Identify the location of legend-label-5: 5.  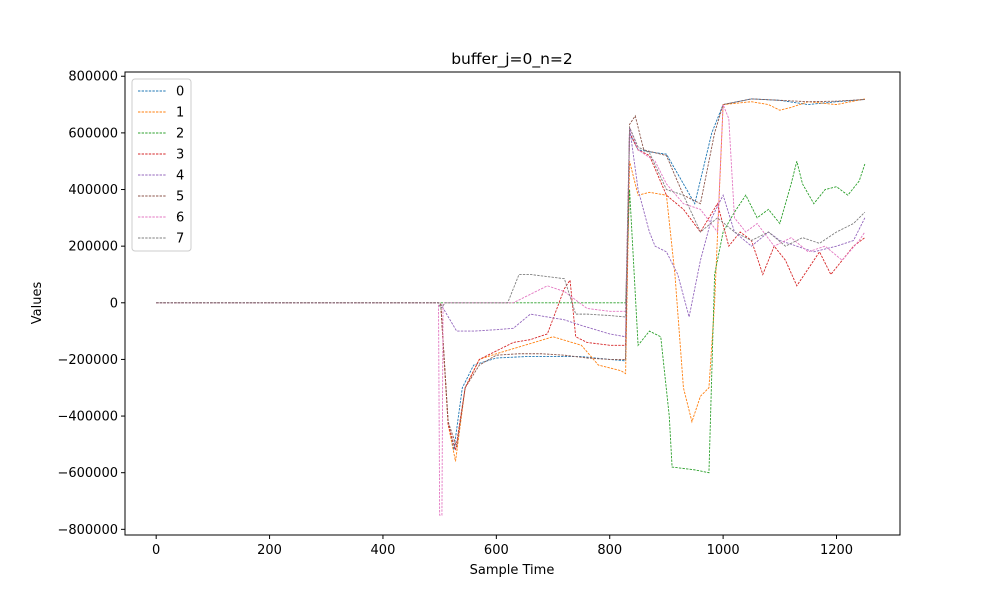
(180, 197).